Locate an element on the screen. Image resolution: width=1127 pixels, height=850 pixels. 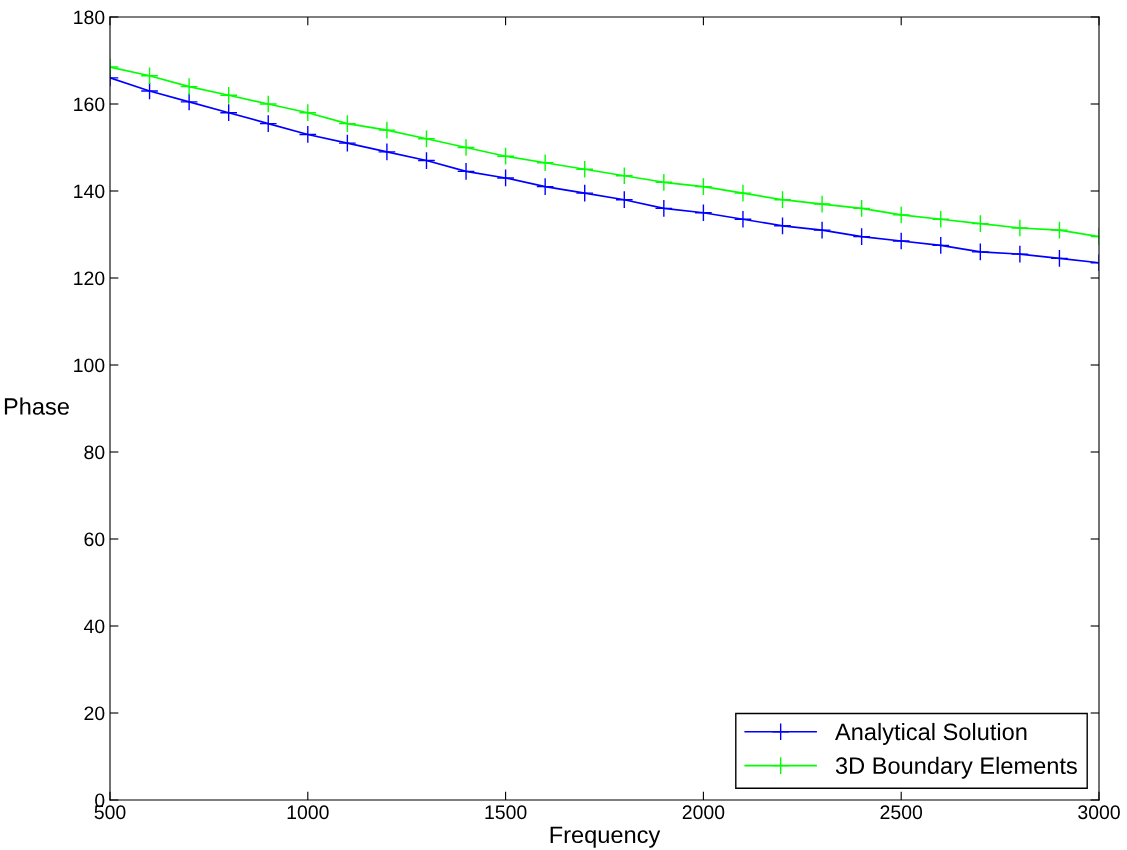
x-tick-label: 2000 is located at coordinates (703, 812).